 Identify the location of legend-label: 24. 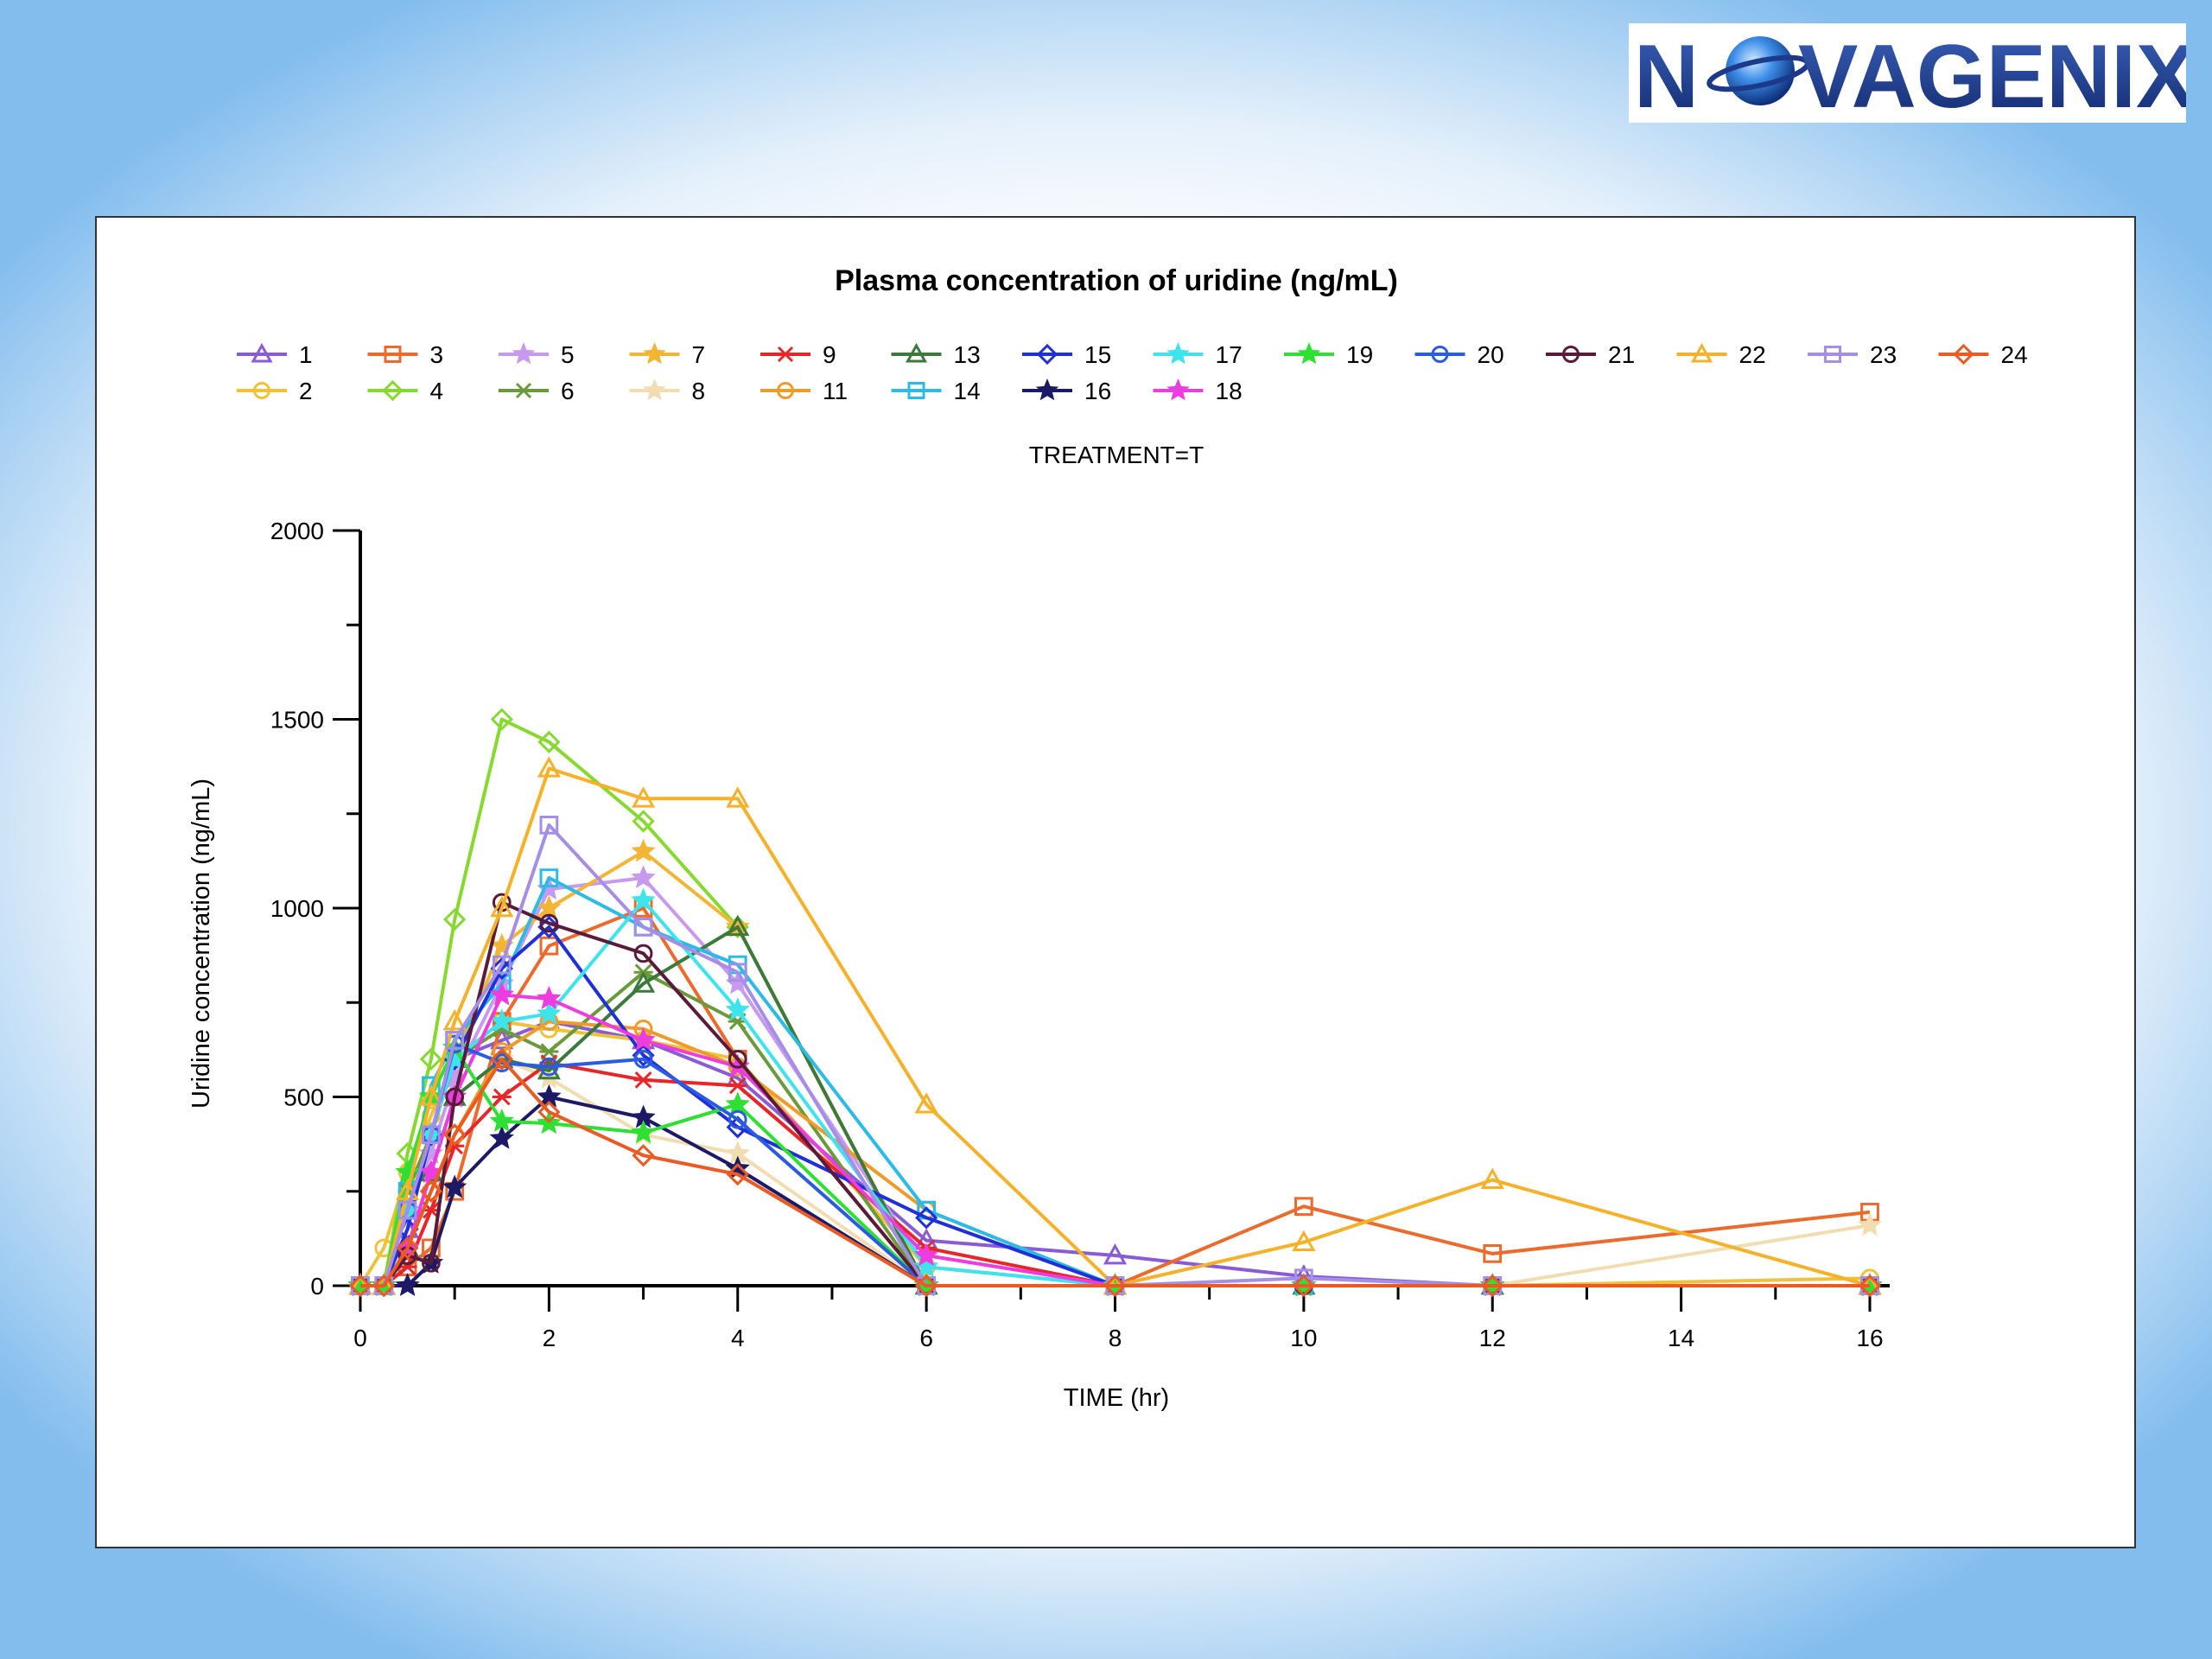
(2014, 354).